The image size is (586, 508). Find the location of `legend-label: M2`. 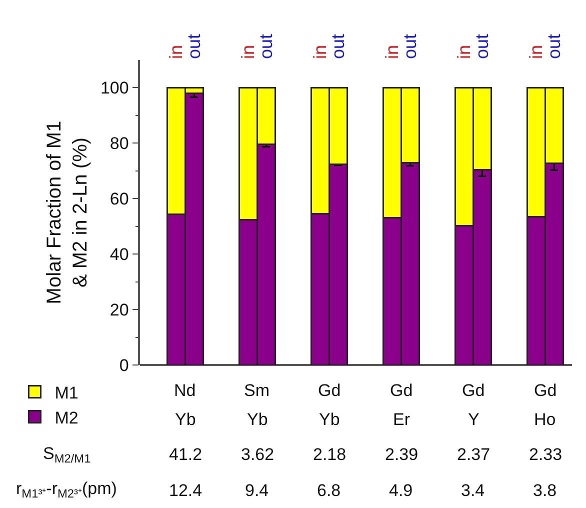

legend-label: M2 is located at coordinates (66, 418).